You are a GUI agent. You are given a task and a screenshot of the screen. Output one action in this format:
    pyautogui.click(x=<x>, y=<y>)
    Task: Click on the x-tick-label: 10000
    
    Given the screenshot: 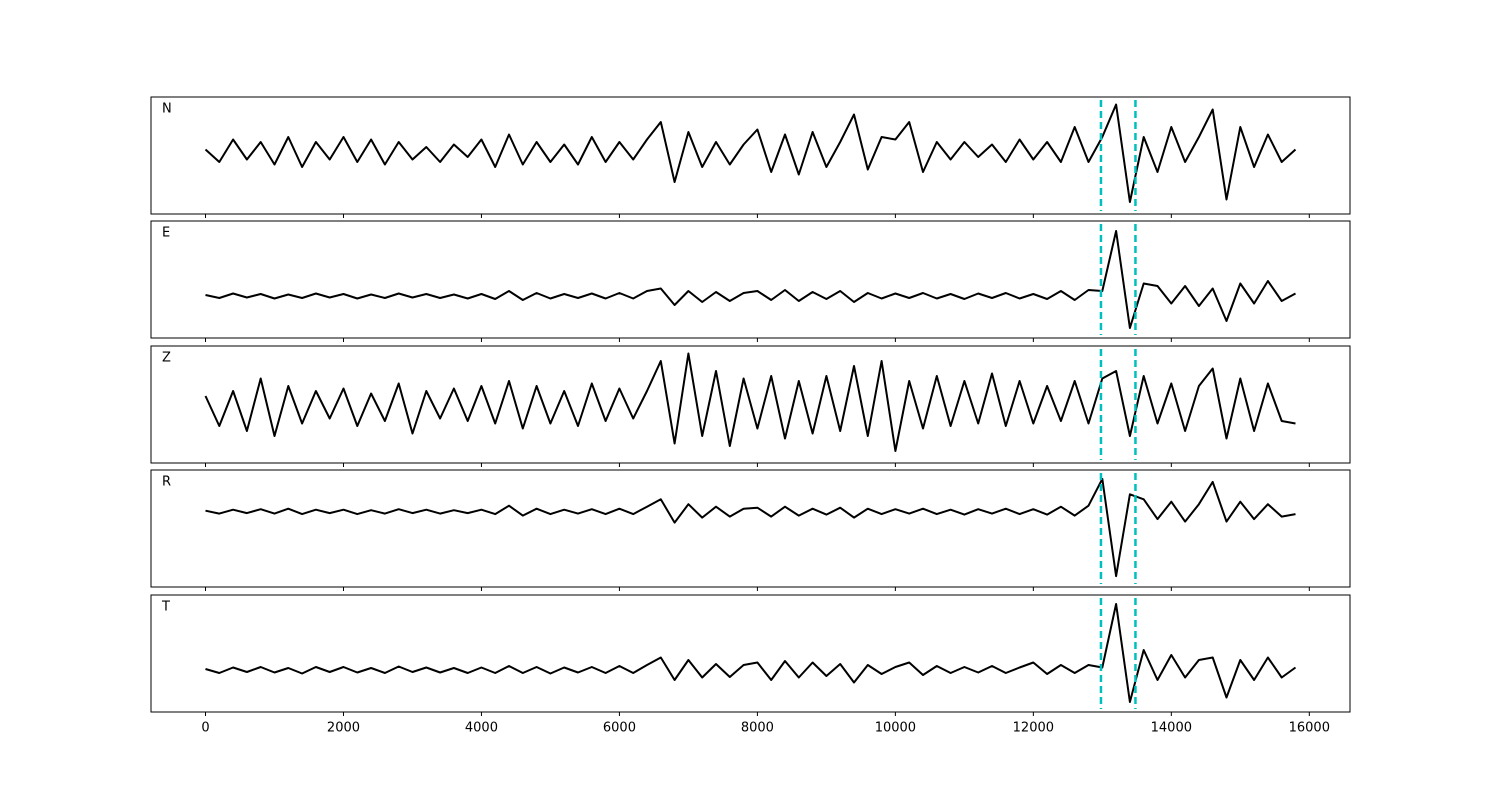 What is the action you would take?
    pyautogui.click(x=895, y=728)
    